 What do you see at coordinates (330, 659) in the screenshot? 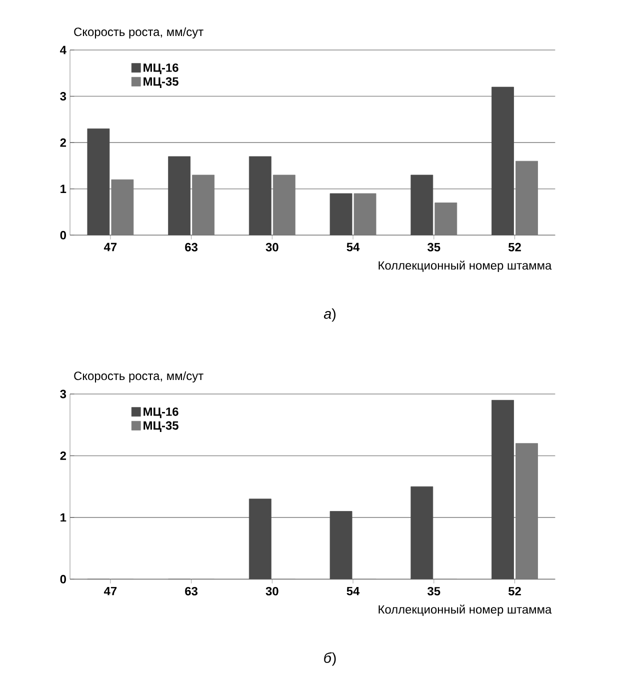
I see `text: б)` at bounding box center [330, 659].